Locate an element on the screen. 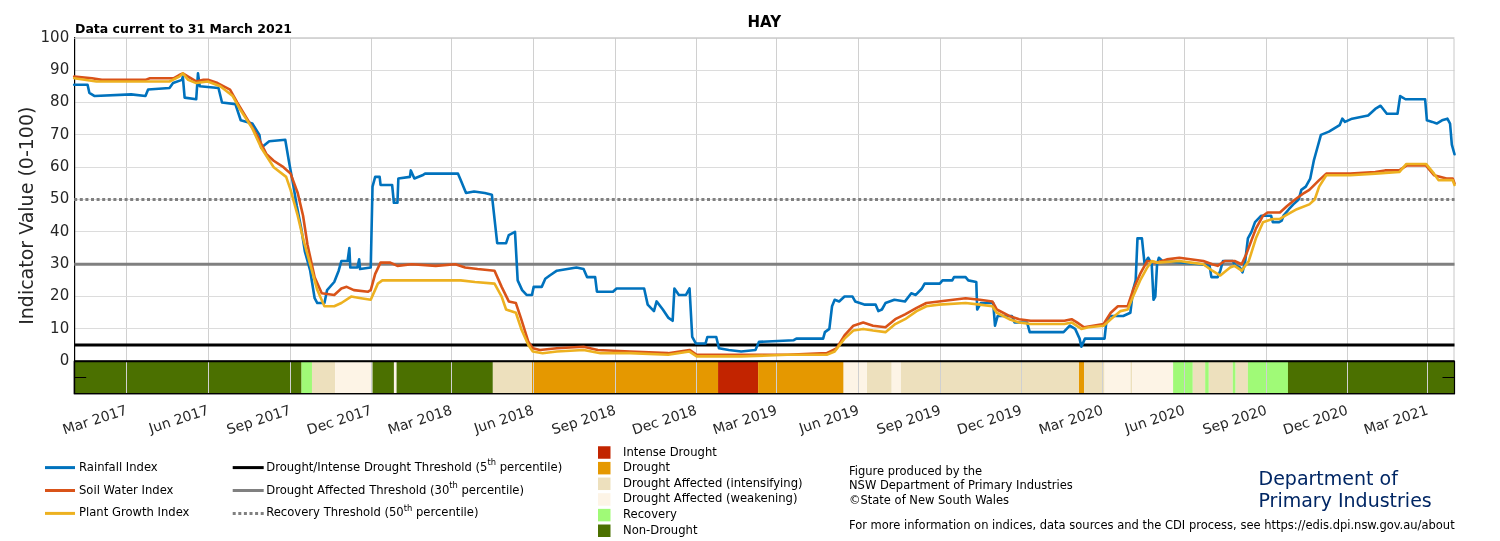  legend-label: Plant Growth Index is located at coordinates (134, 512).